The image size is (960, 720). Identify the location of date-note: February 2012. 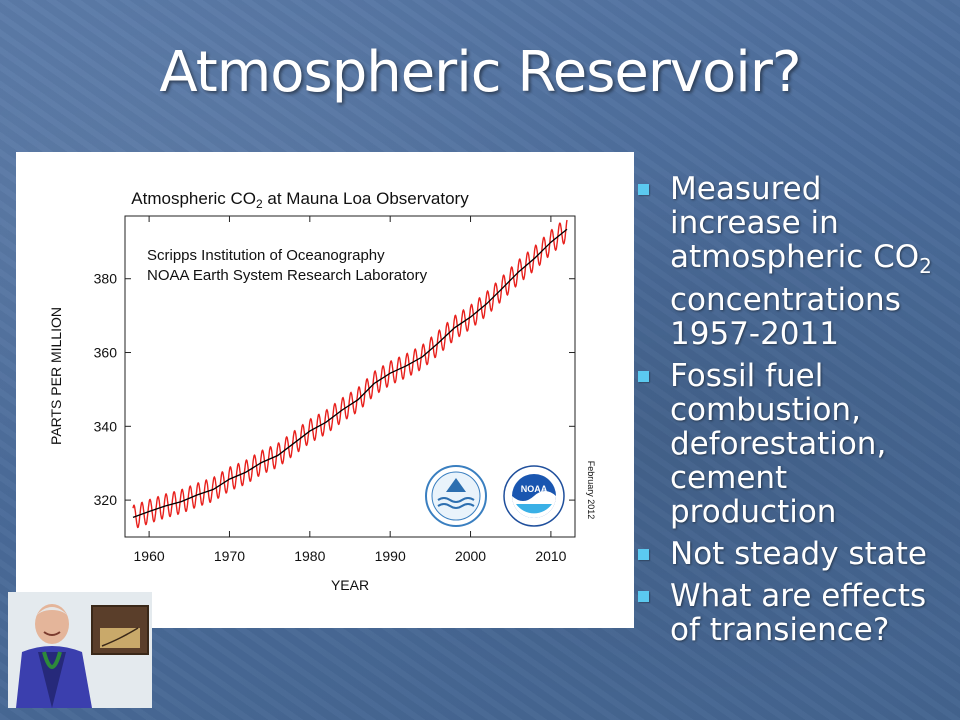
(591, 490).